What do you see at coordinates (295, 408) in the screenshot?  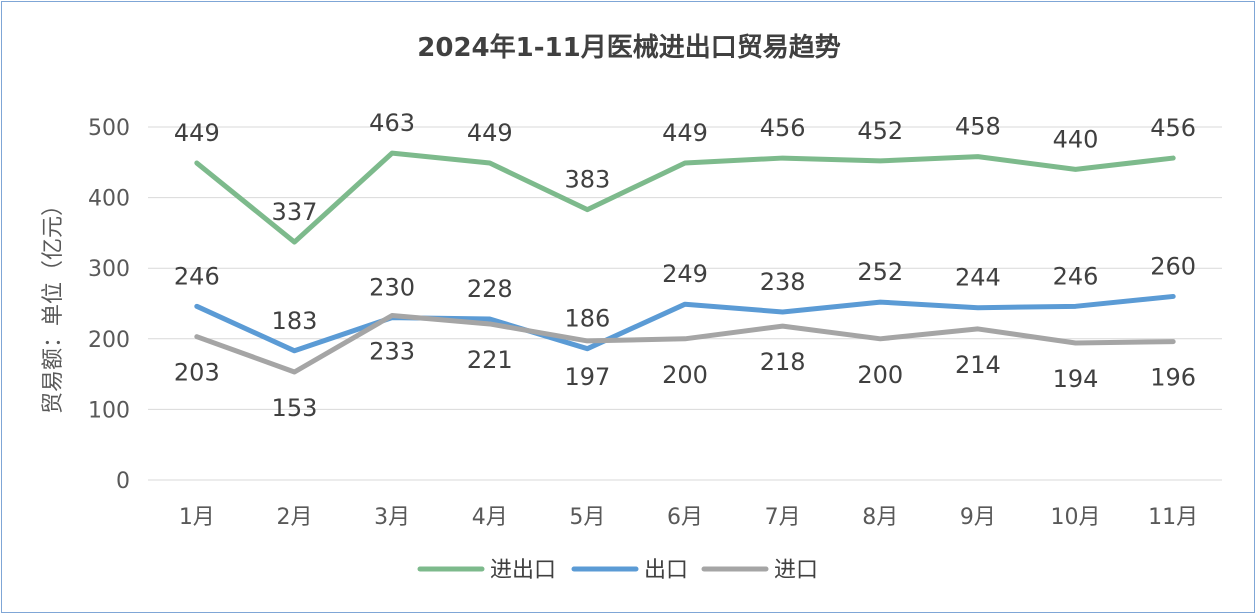 I see `data-label: 153` at bounding box center [295, 408].